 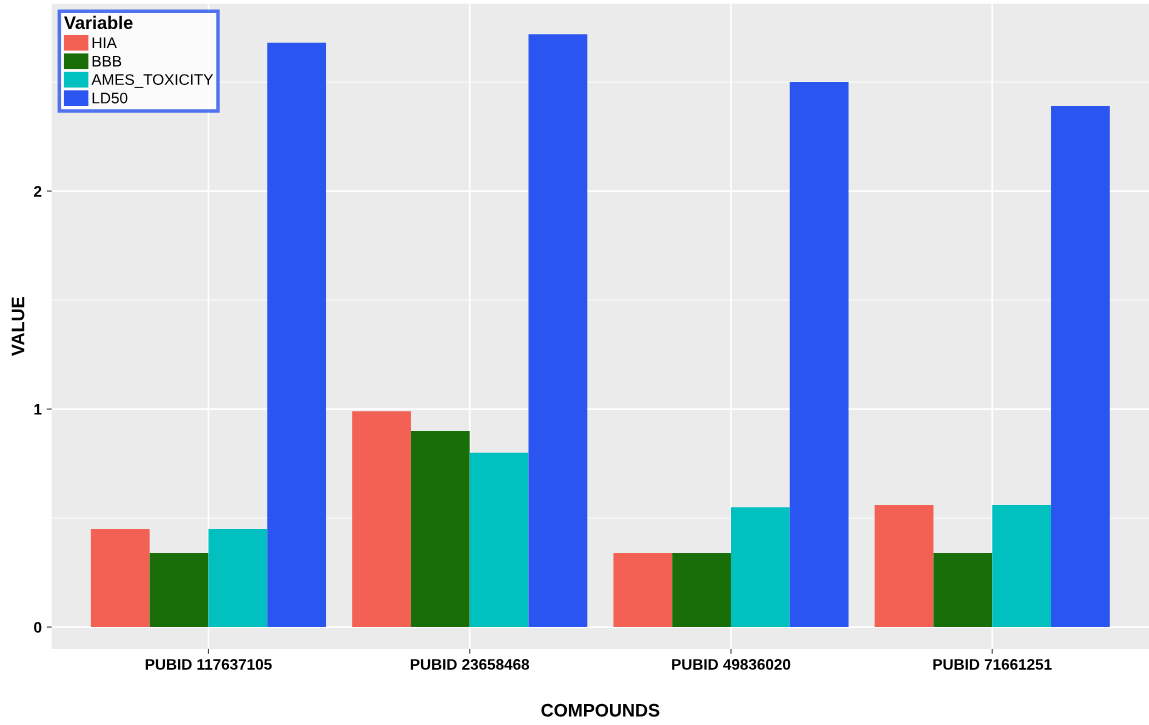 I want to click on legend-title: Variable, so click(x=98, y=22).